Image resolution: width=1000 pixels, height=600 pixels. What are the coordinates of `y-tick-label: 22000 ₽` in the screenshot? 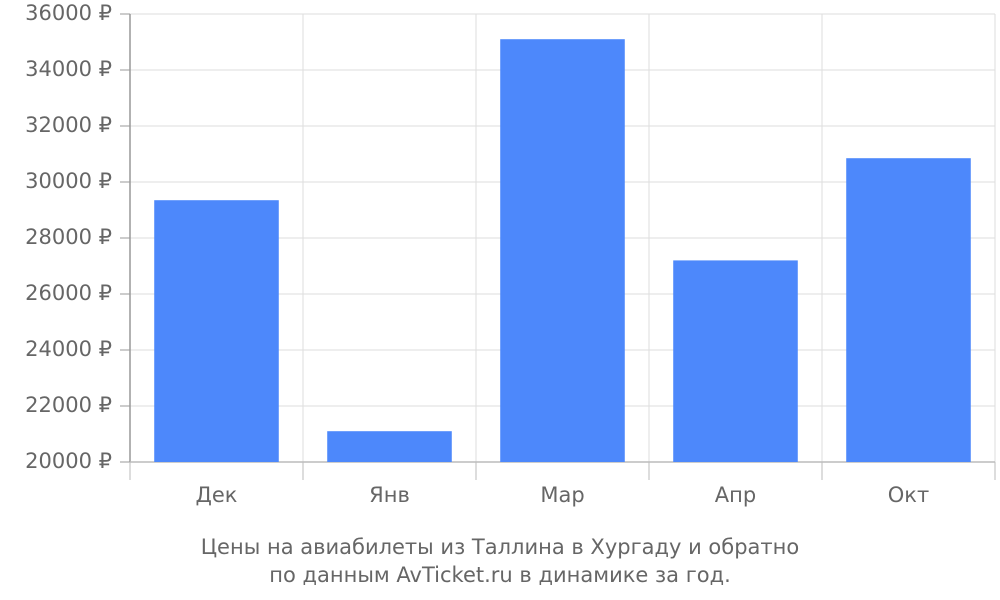 It's located at (68, 405).